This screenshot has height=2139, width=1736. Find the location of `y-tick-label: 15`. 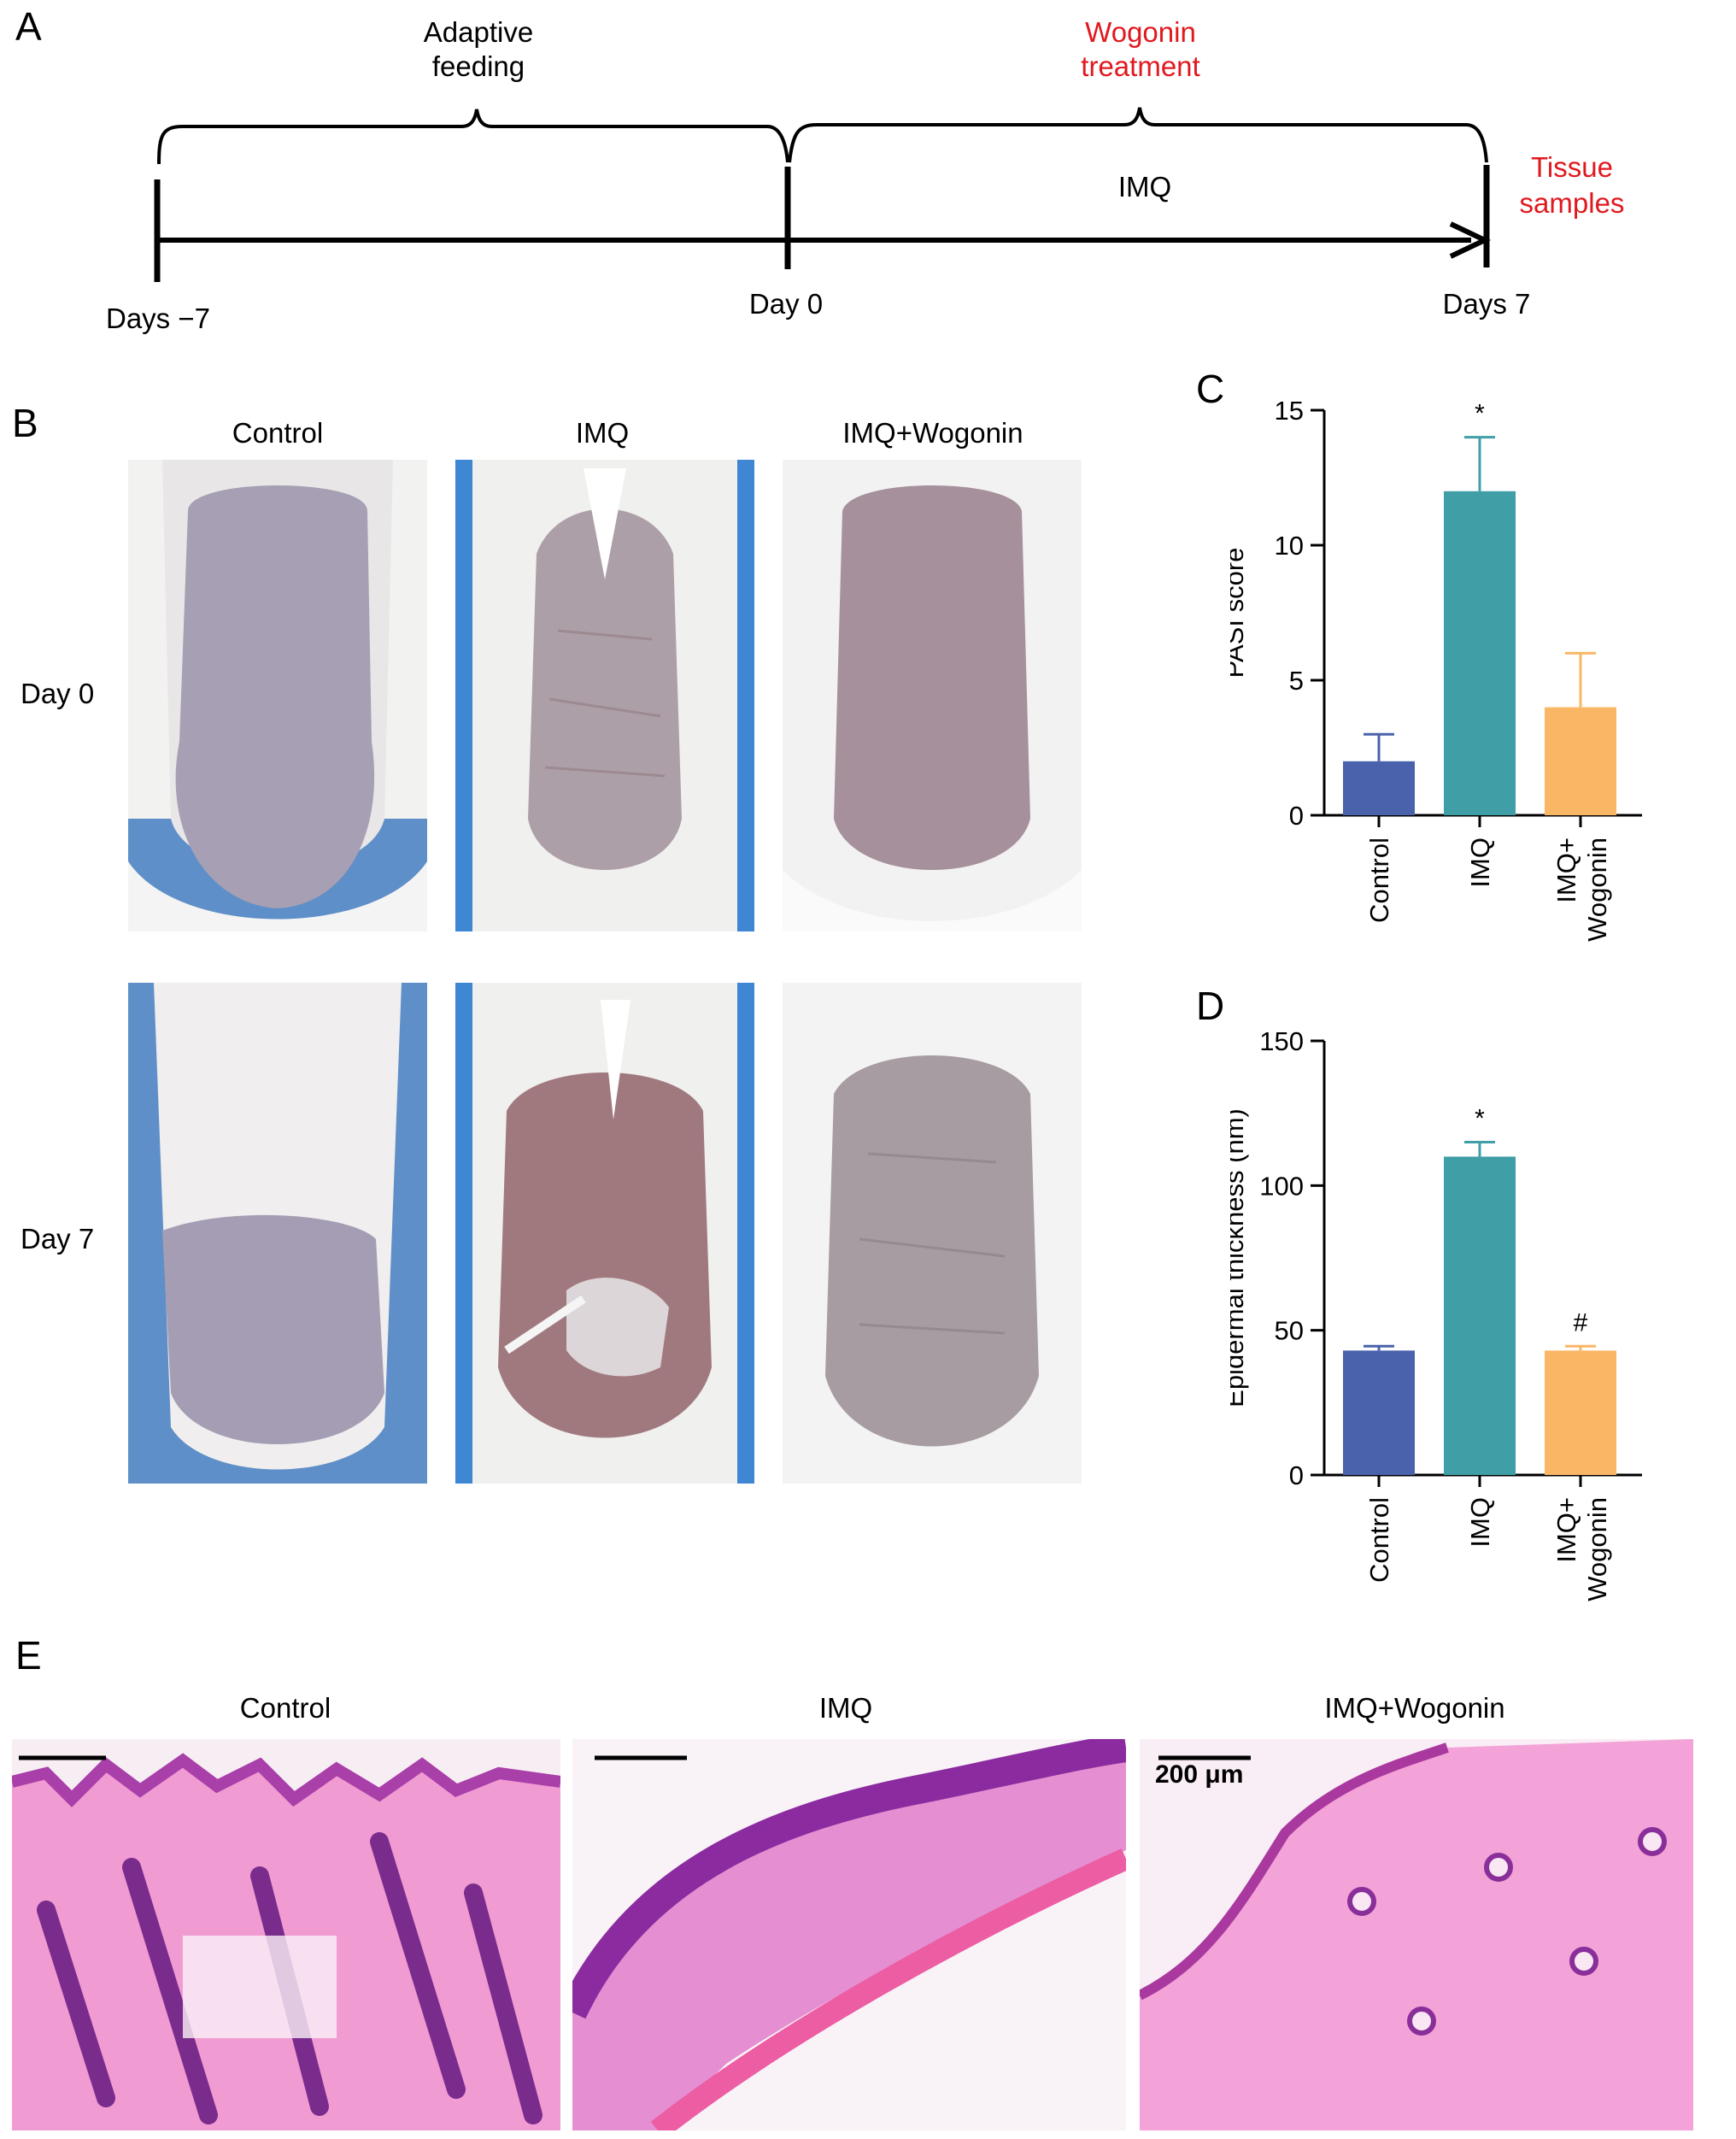

y-tick-label: 15 is located at coordinates (1289, 411).